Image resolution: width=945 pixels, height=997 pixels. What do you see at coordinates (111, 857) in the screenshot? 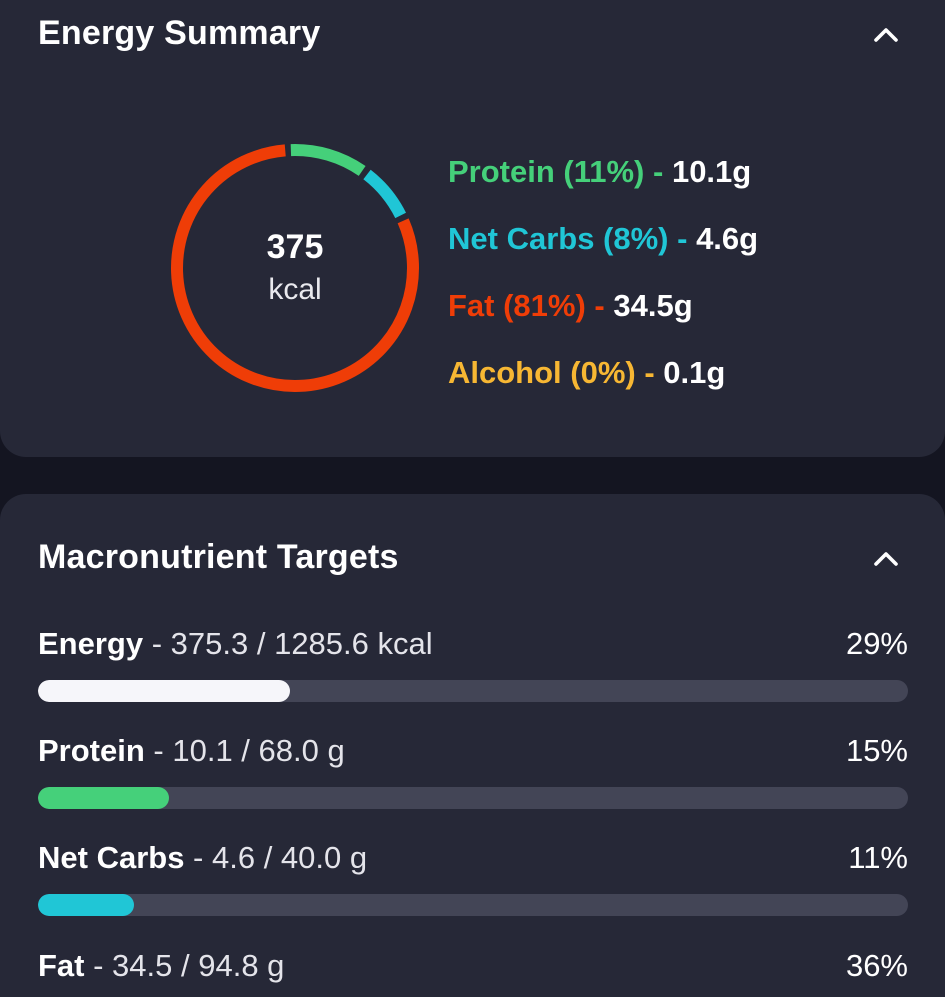
I see `target-name: Net Carbs` at bounding box center [111, 857].